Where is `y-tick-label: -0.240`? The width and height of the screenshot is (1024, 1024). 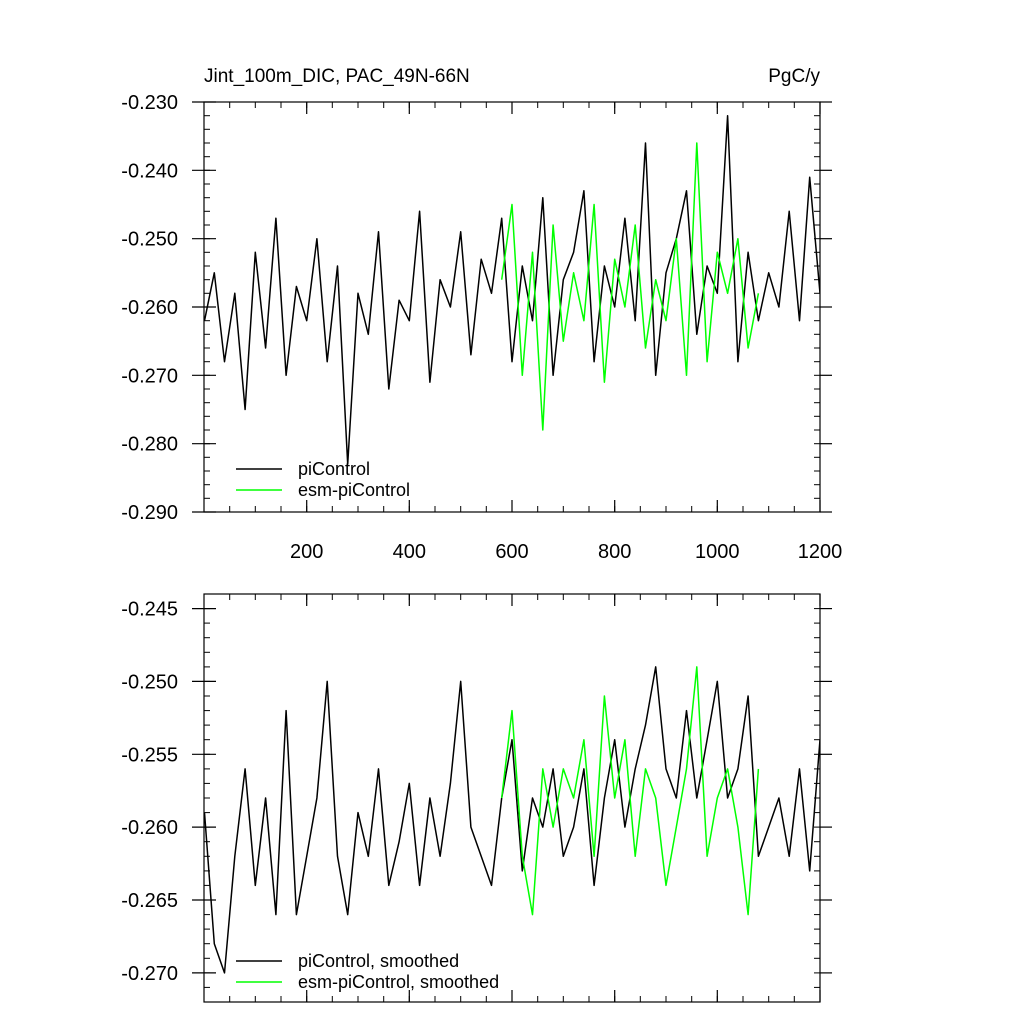 y-tick-label: -0.240 is located at coordinates (149, 171).